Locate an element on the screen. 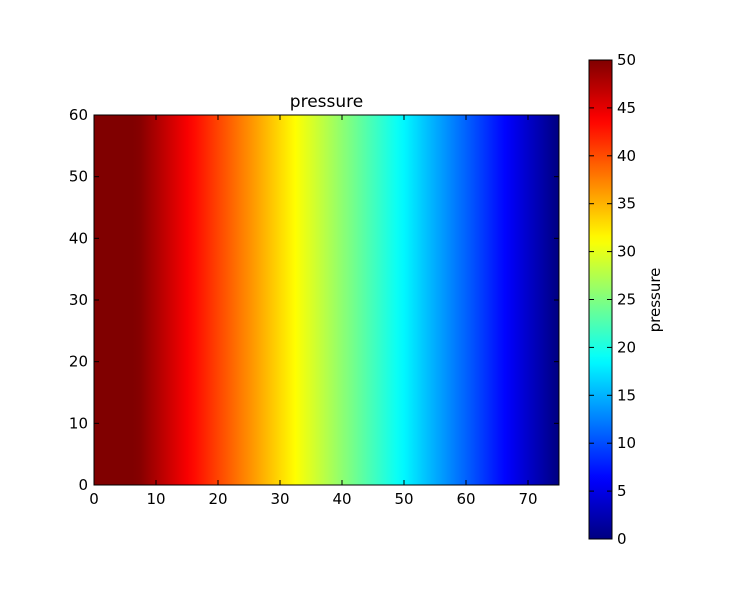 The image size is (750, 600). y-tick-label: 0 is located at coordinates (83, 485).